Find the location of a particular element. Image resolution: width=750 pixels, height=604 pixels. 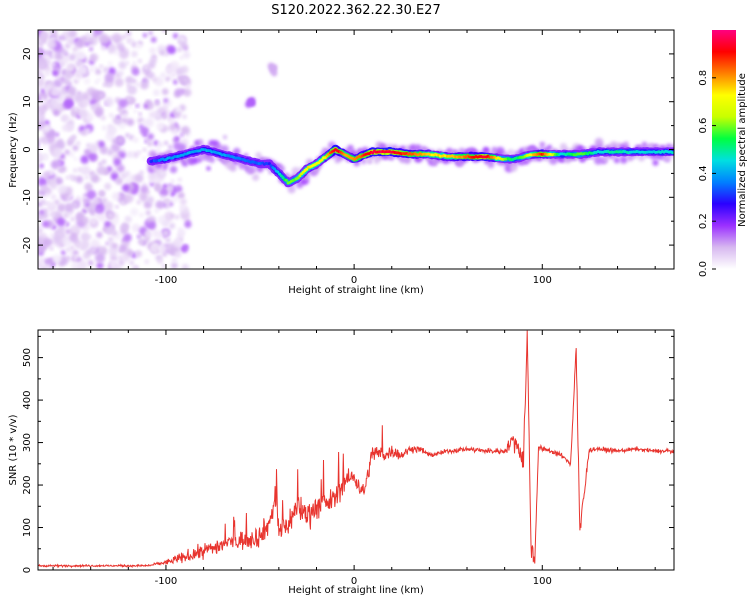

snr-x-label: Height of straight line (km) is located at coordinates (356, 590).